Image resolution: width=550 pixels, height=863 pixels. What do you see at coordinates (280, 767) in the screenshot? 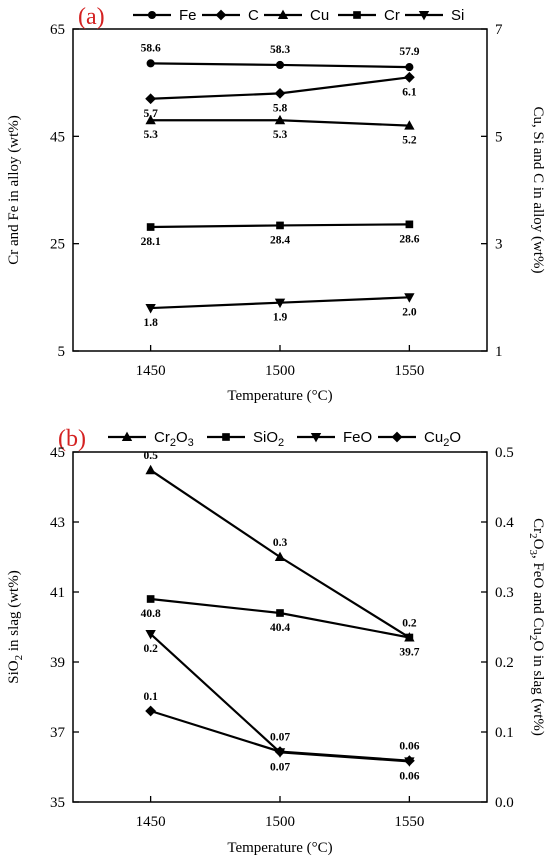
I see `data-label-FeO: 0.07` at bounding box center [280, 767].